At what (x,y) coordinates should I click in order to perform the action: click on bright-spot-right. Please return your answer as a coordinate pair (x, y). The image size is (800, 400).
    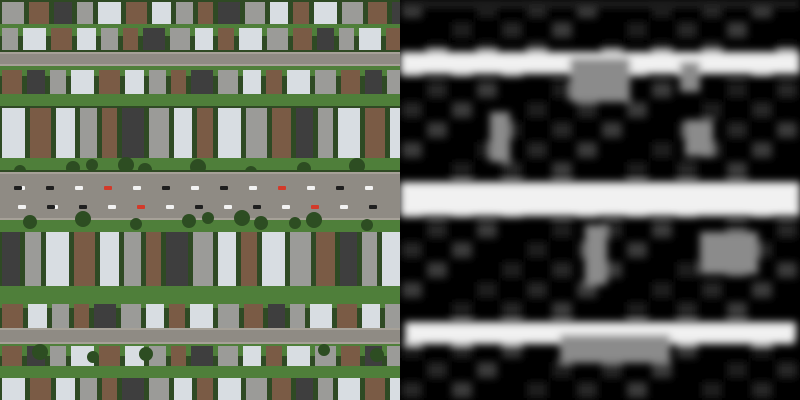
    Looking at the image, I should click on (699, 138).